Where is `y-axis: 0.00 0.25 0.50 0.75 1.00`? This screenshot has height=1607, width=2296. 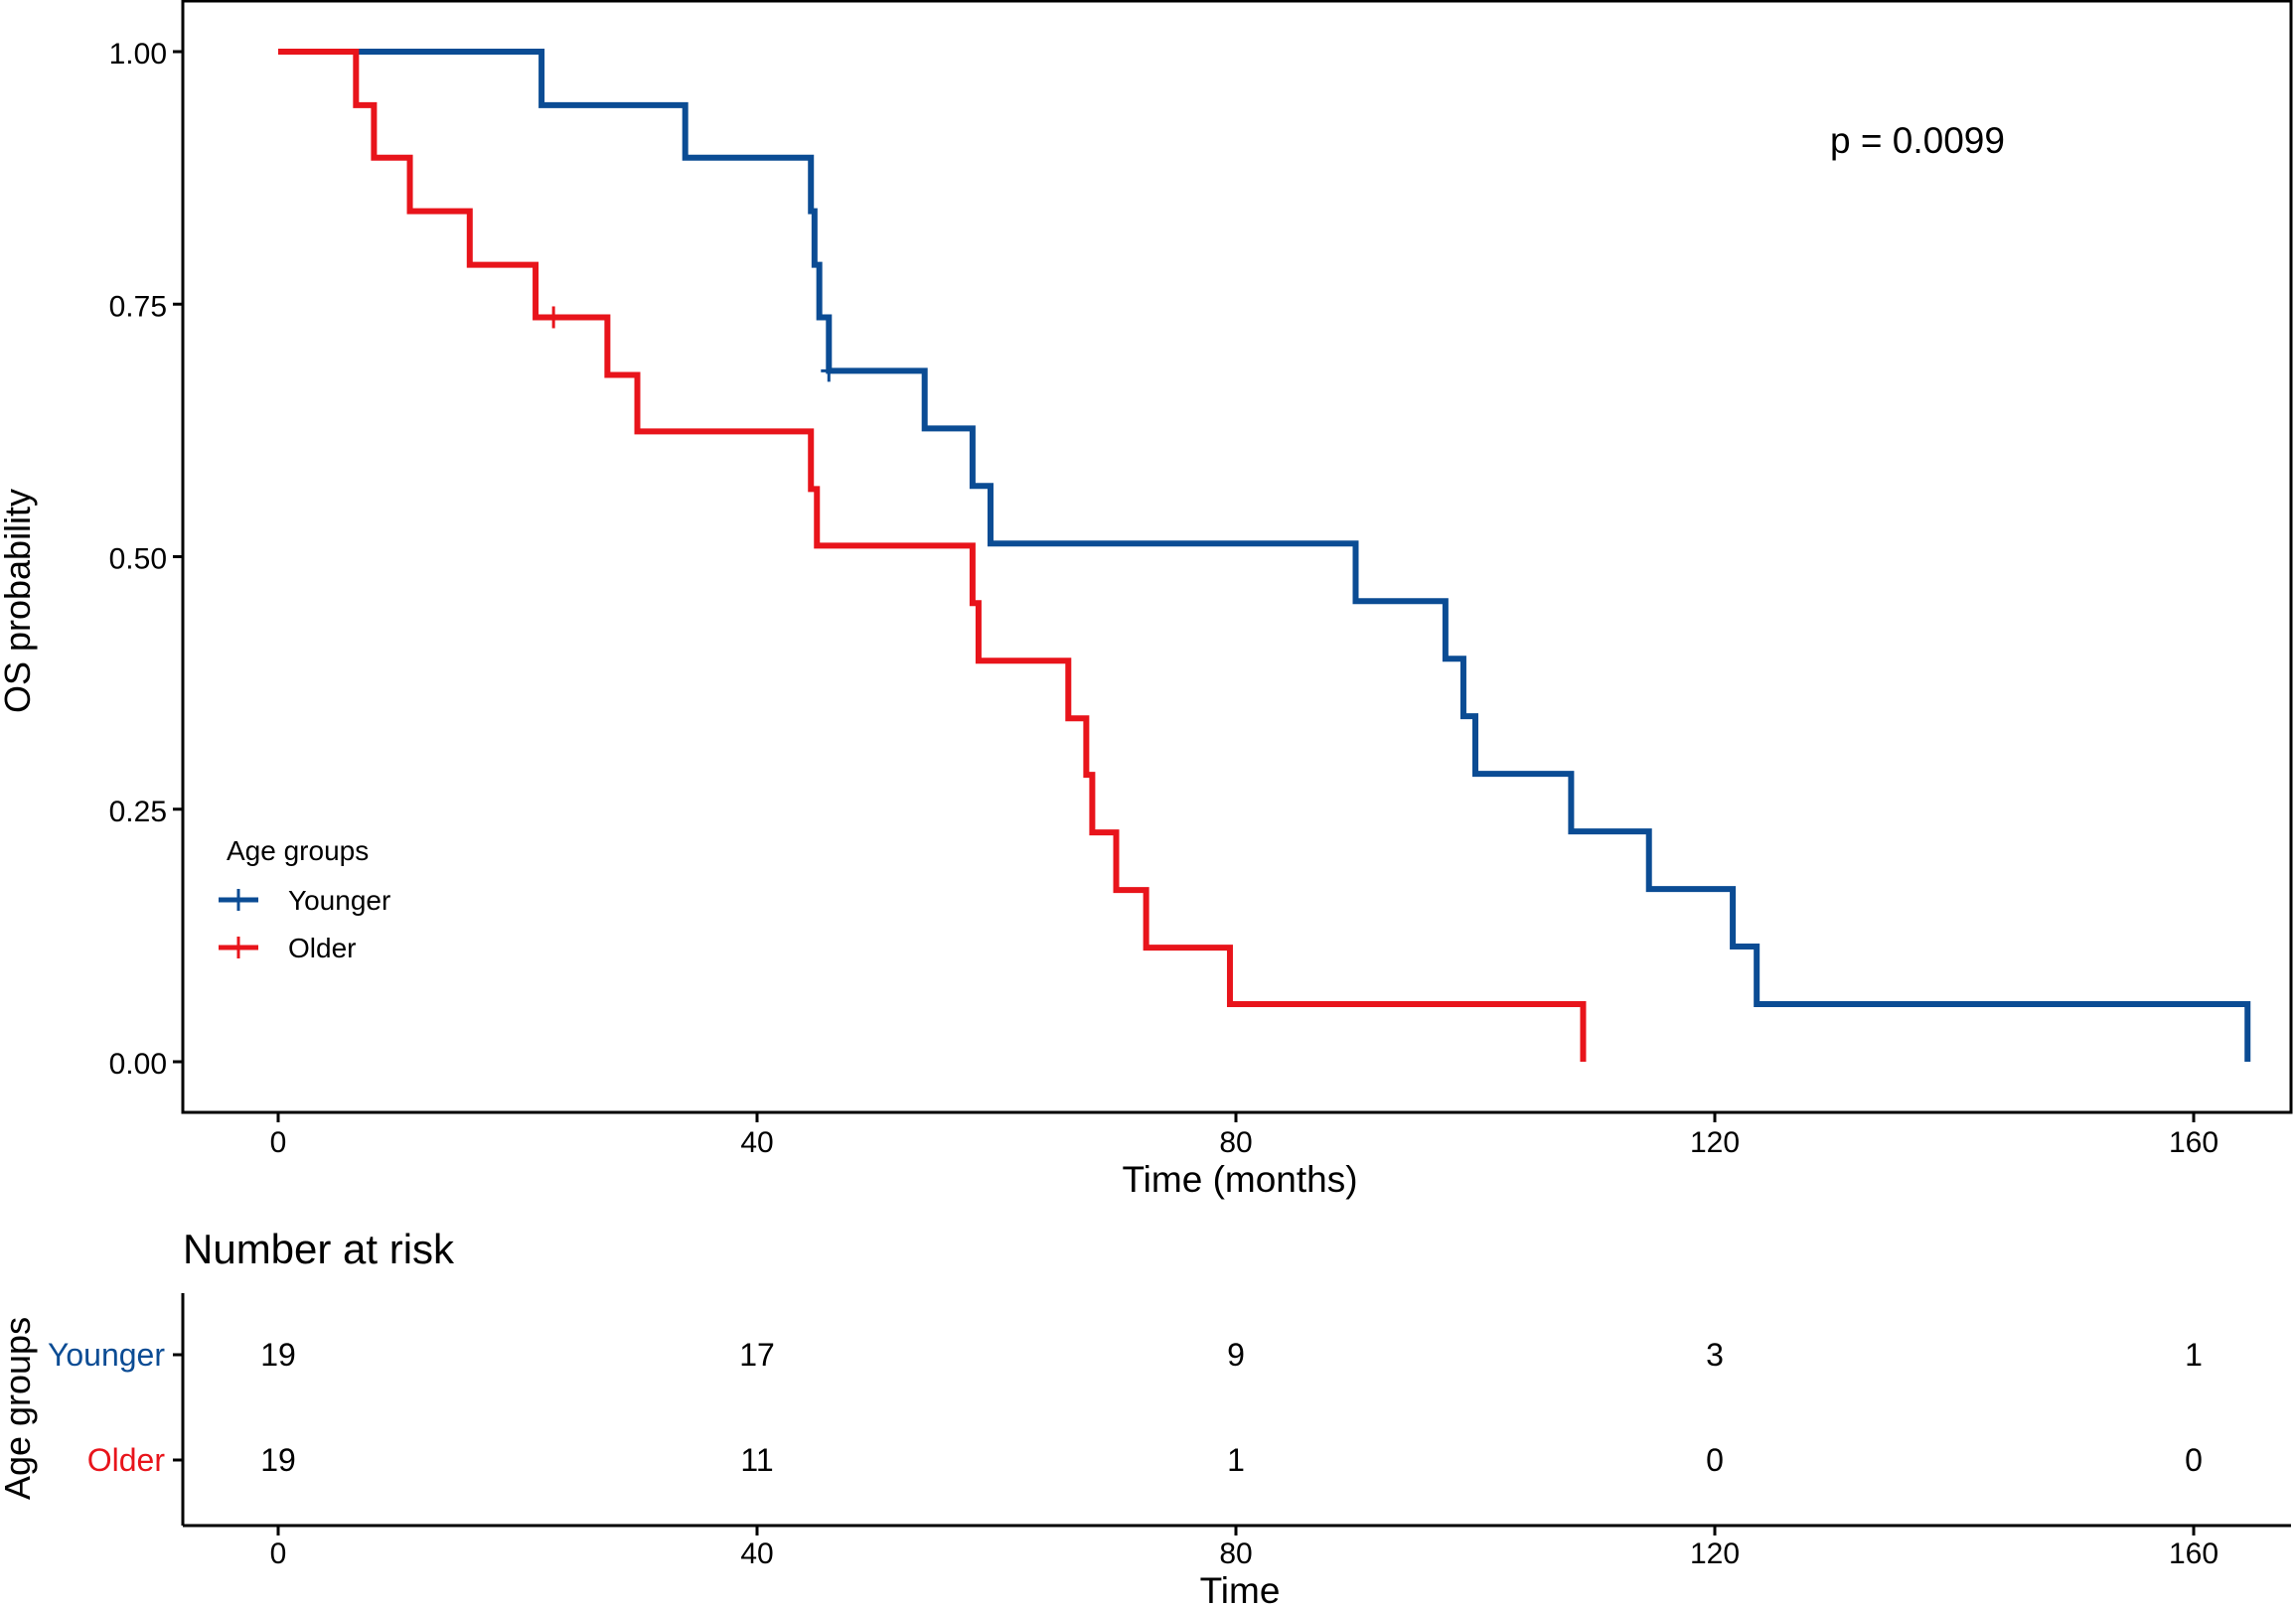
y-axis: 0.00 0.25 0.50 0.75 1.00 is located at coordinates (146, 559).